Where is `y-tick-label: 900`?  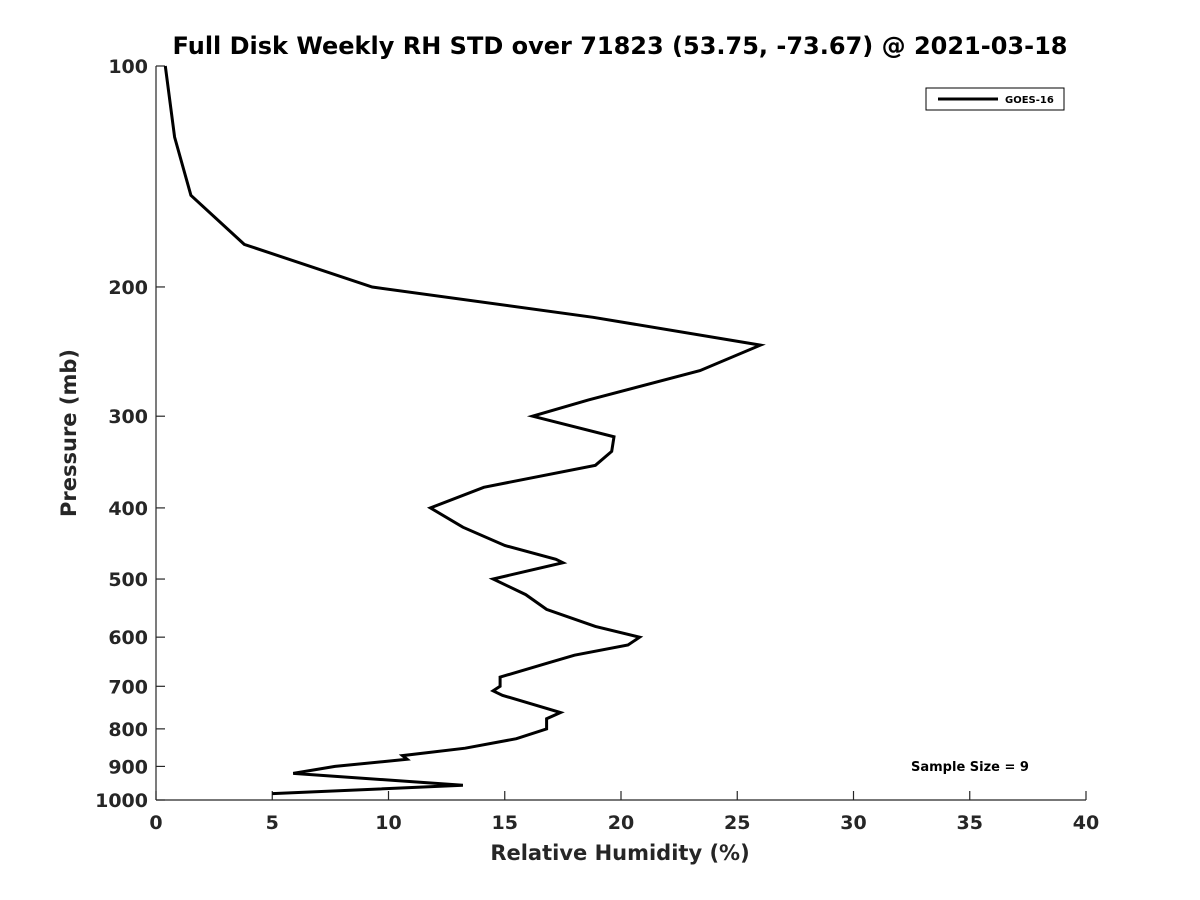
y-tick-label: 900 is located at coordinates (128, 767).